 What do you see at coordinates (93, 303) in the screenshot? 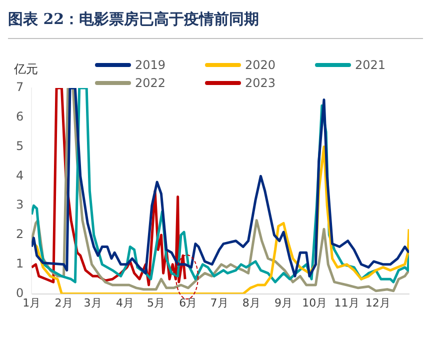
I see `x-tick-label: 3月` at bounding box center [93, 303].